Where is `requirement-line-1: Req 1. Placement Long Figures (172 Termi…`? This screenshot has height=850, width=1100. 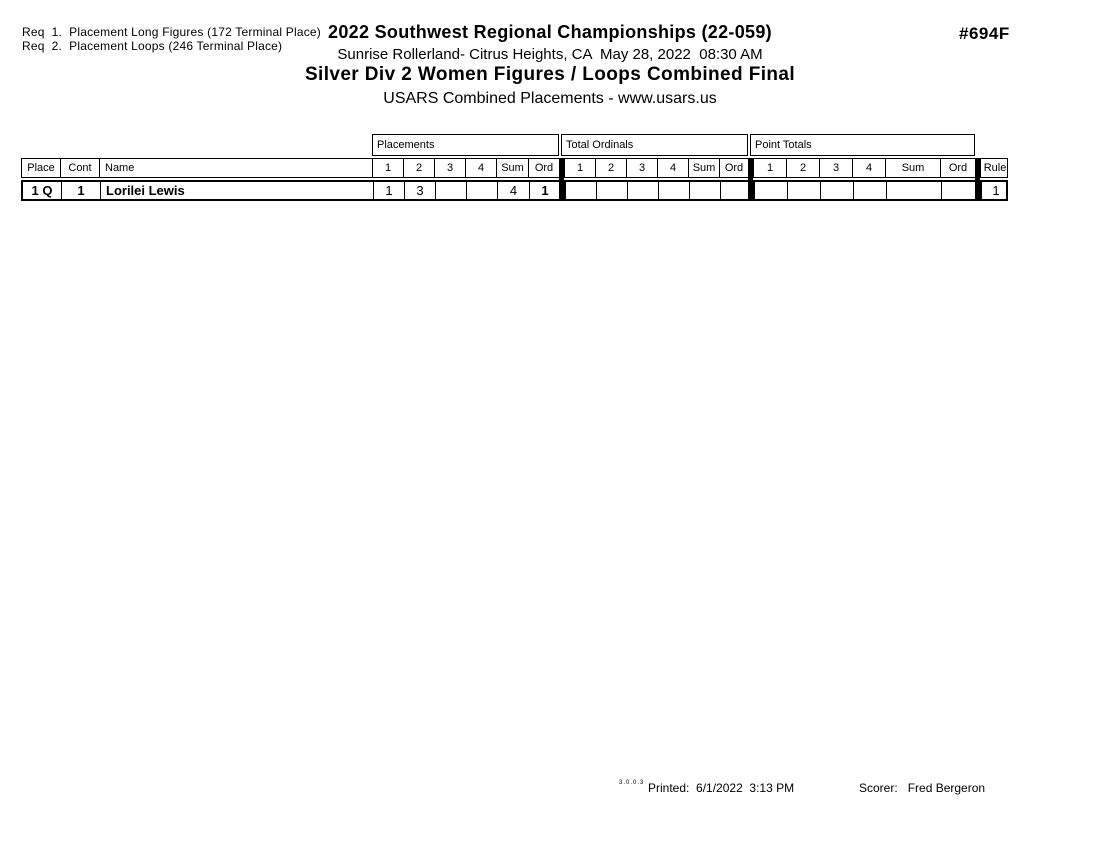 requirement-line-1: Req 1. Placement Long Figures (172 Termi… is located at coordinates (171, 32).